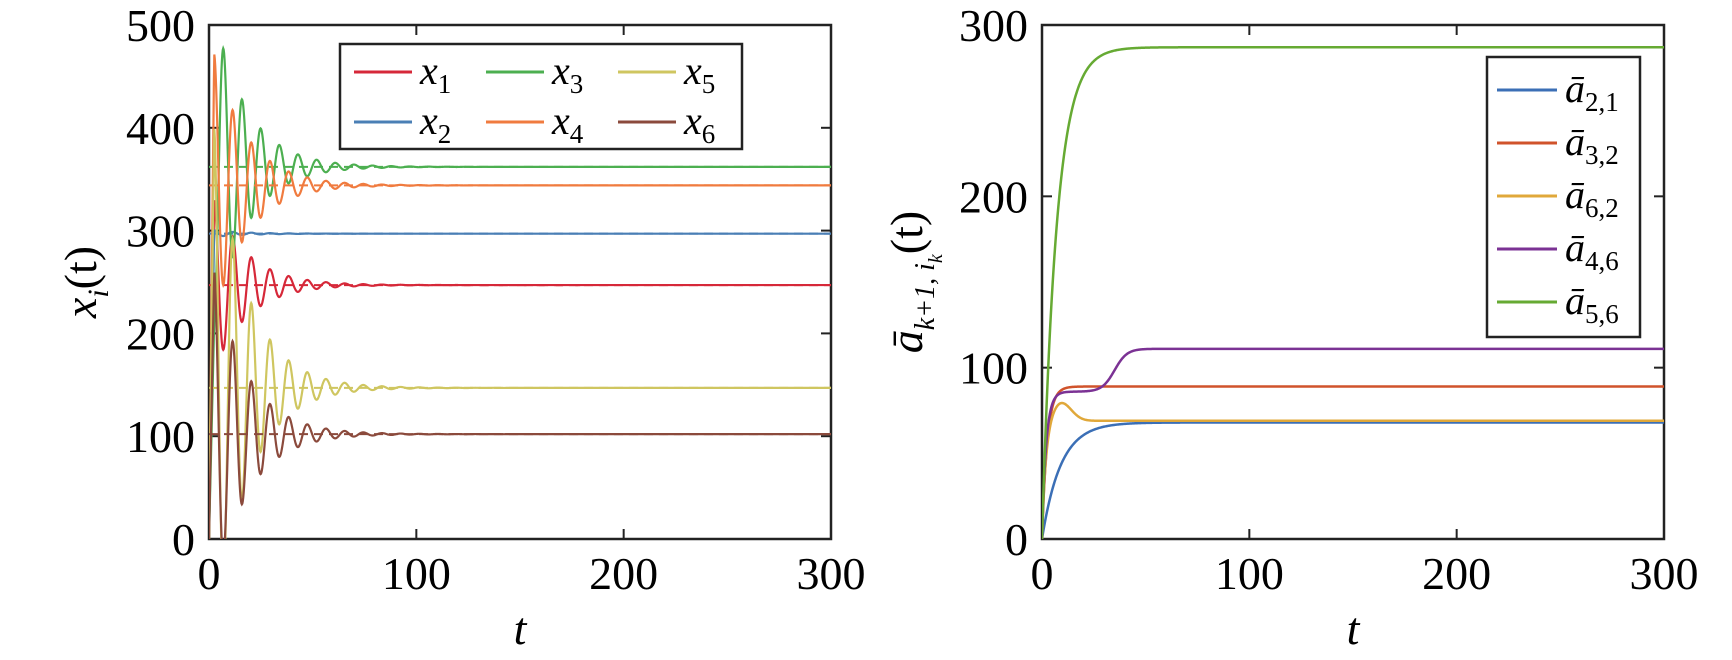  I want to click on legend-entry-a2-1: ā2,1, so click(1592, 91).